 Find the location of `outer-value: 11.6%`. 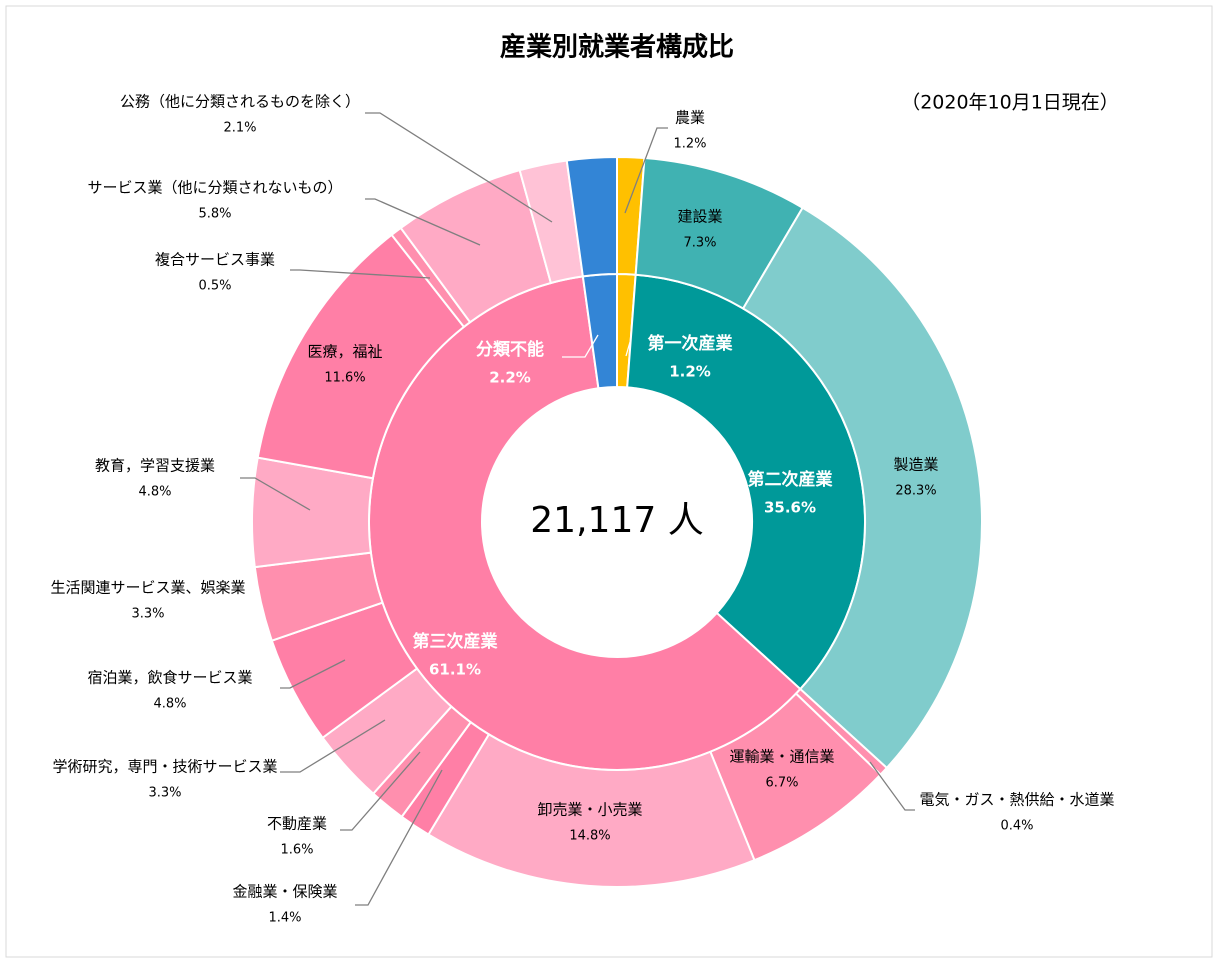

outer-value: 11.6% is located at coordinates (344, 378).